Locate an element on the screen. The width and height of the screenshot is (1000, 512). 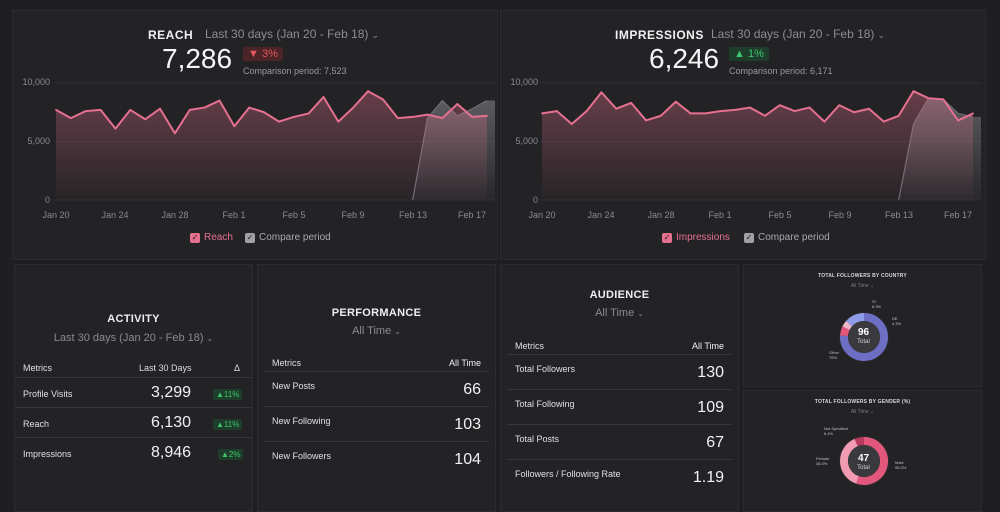
impressions-range-dropdown: Last 30 days (Jan 20 - Feb 18) ⌄ is located at coordinates (798, 34).